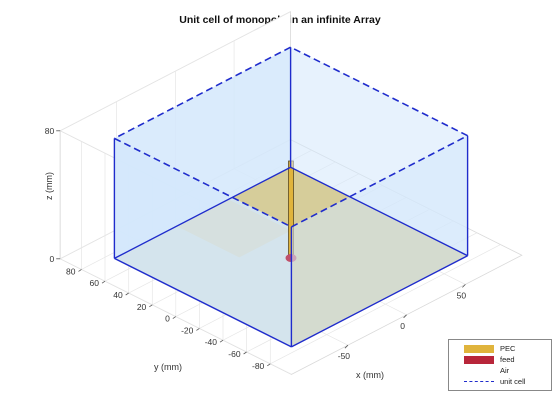  I want to click on y-tick-label-3: 20, so click(142, 307).